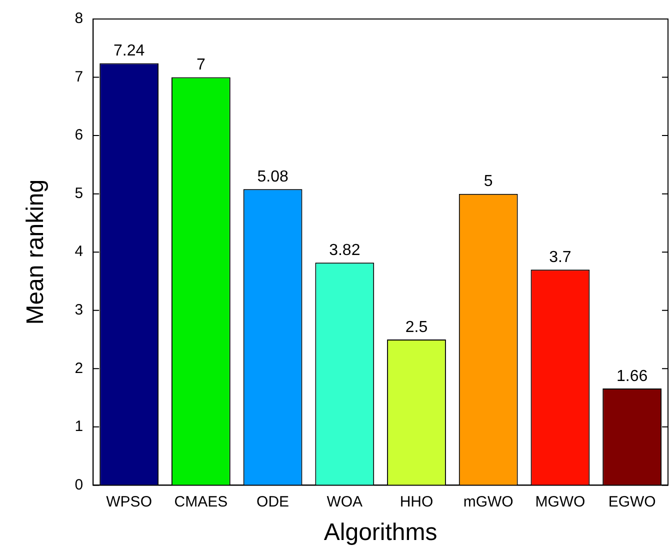 This screenshot has width=672, height=554. What do you see at coordinates (272, 177) in the screenshot?
I see `data-label: 5.08` at bounding box center [272, 177].